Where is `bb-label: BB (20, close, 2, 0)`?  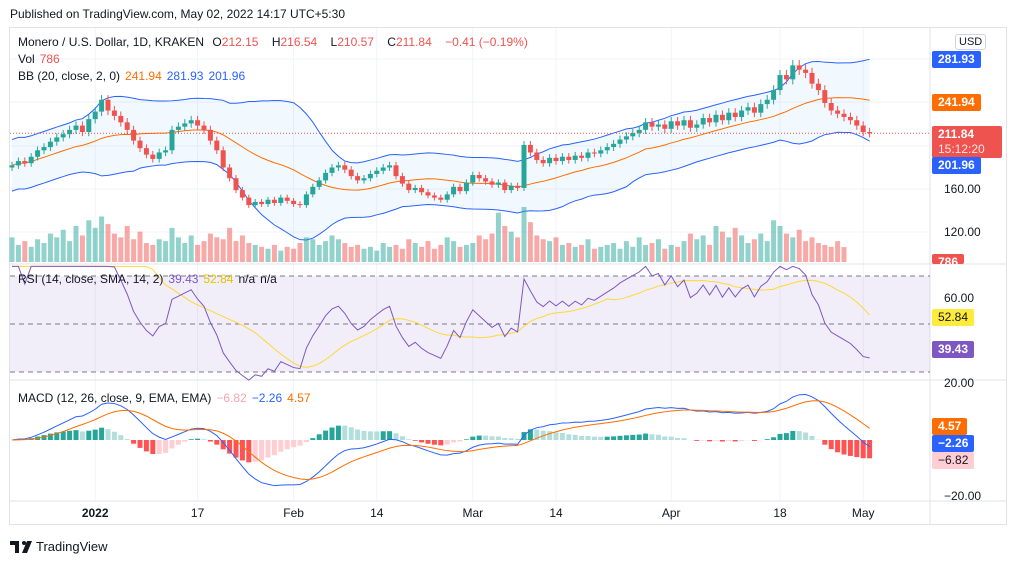 bb-label: BB (20, close, 2, 0) is located at coordinates (69, 76).